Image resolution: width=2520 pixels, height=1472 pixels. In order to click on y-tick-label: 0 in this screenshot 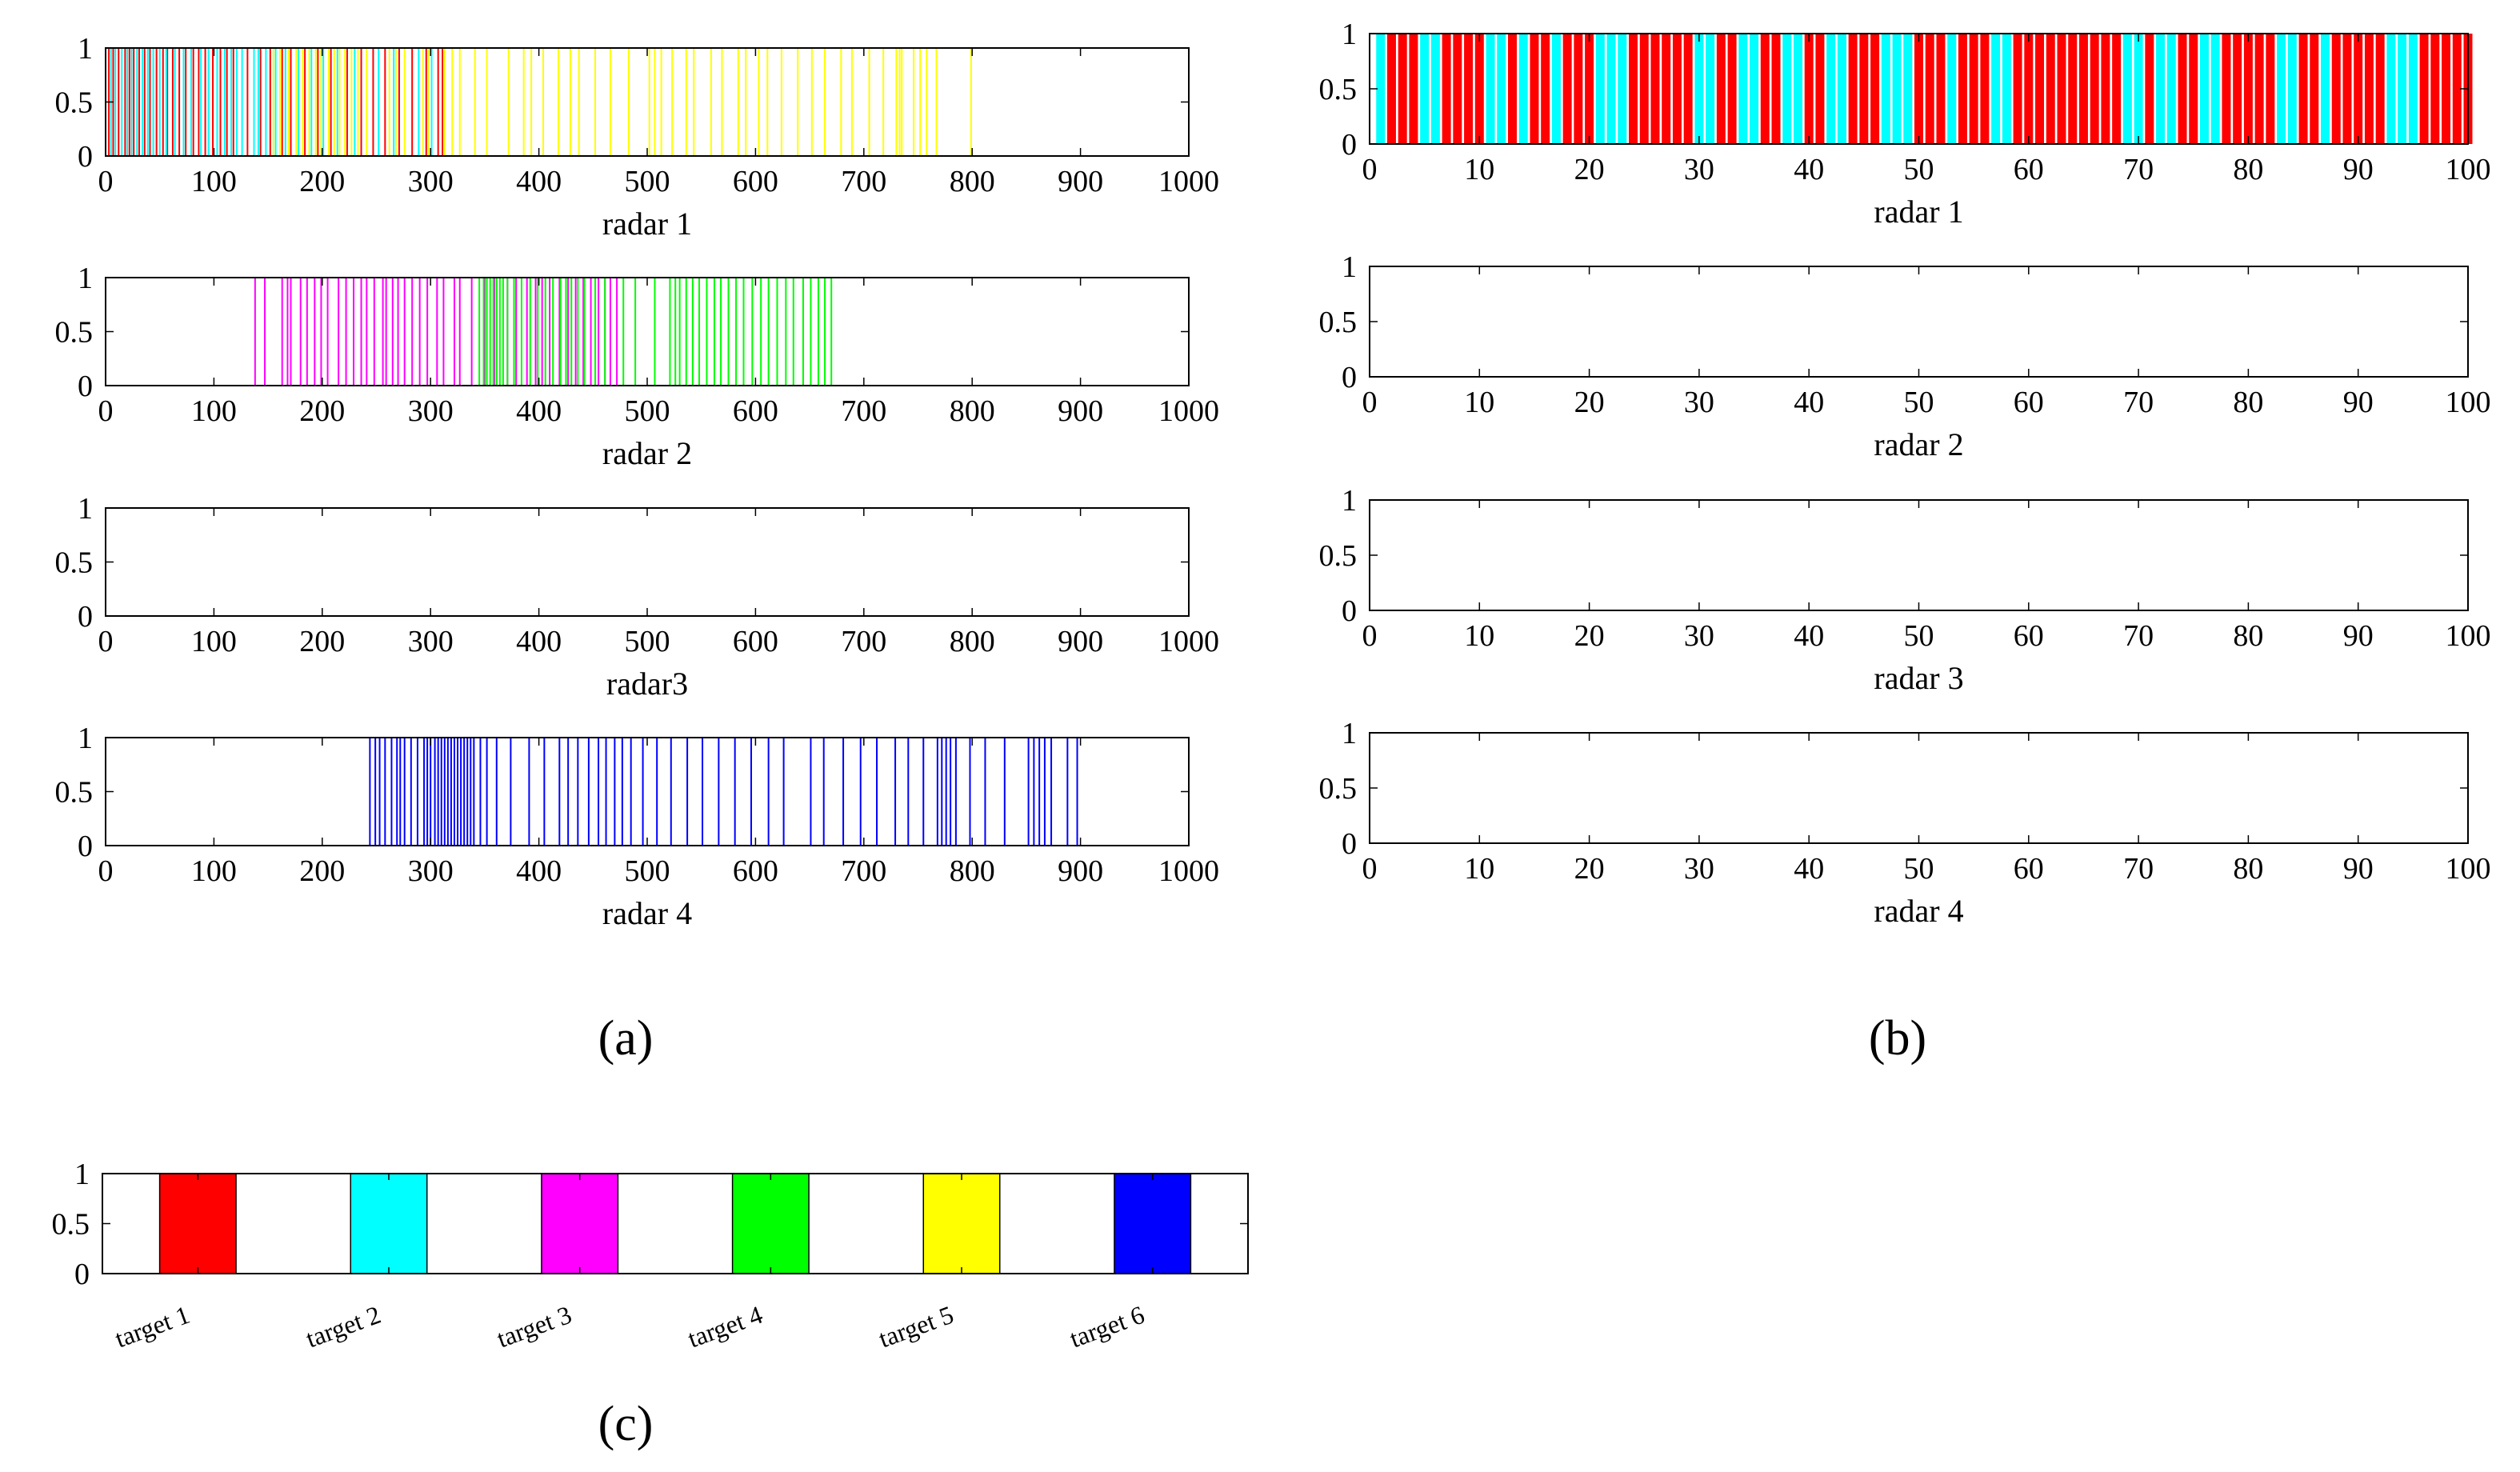, I will do `click(1349, 611)`.